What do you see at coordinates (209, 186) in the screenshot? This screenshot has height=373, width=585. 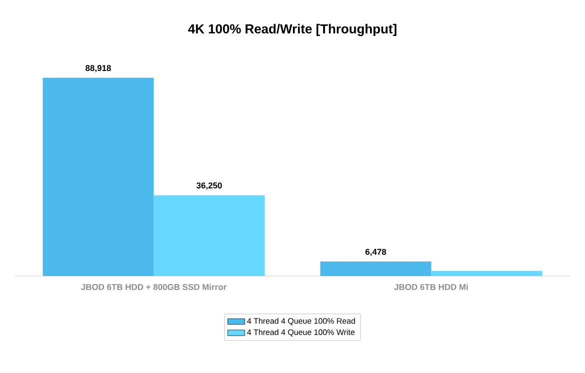 I see `data-label: 36,250` at bounding box center [209, 186].